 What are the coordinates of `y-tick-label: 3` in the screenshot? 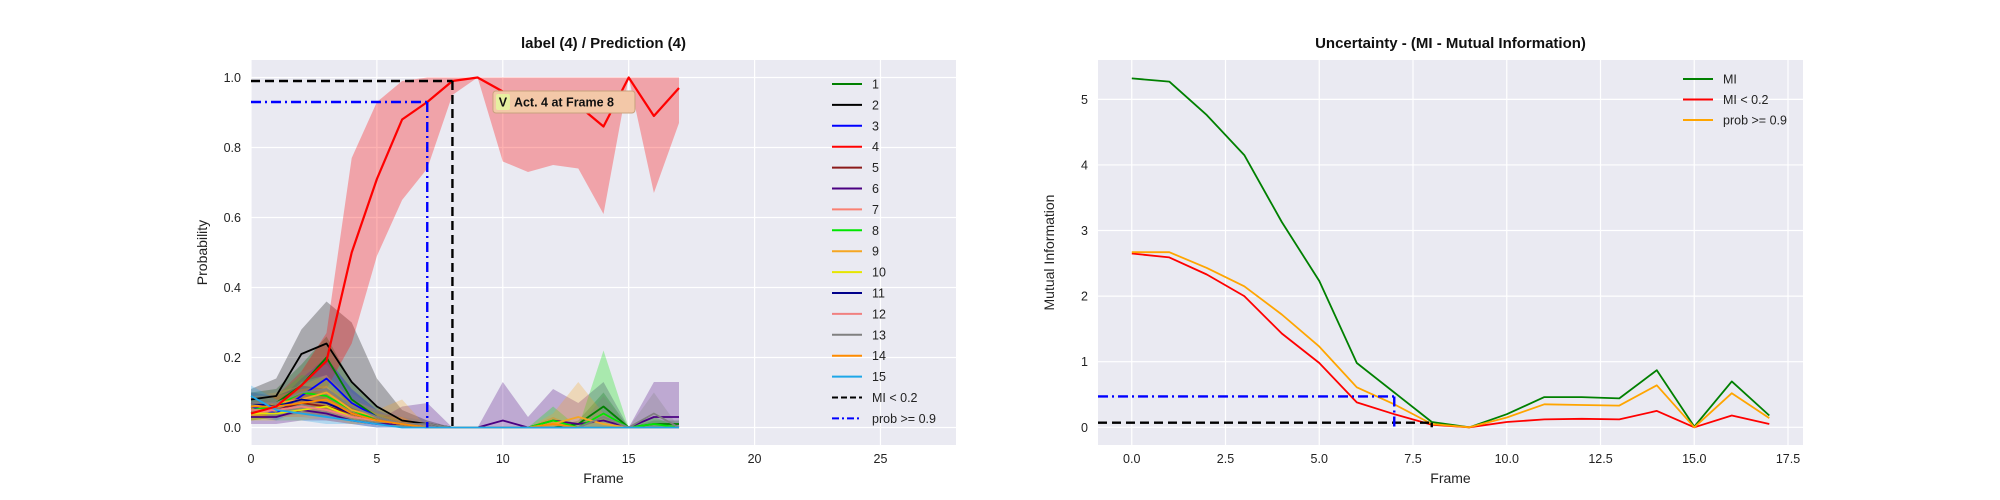 It's located at (1084, 231).